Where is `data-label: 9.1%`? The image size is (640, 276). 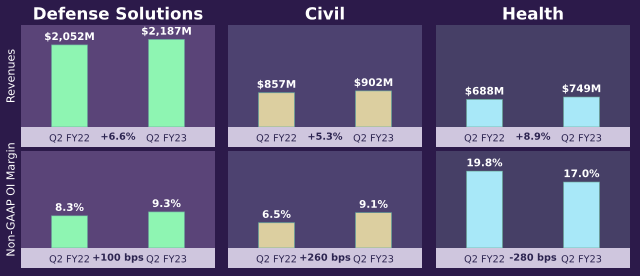
data-label: 9.1% is located at coordinates (374, 204).